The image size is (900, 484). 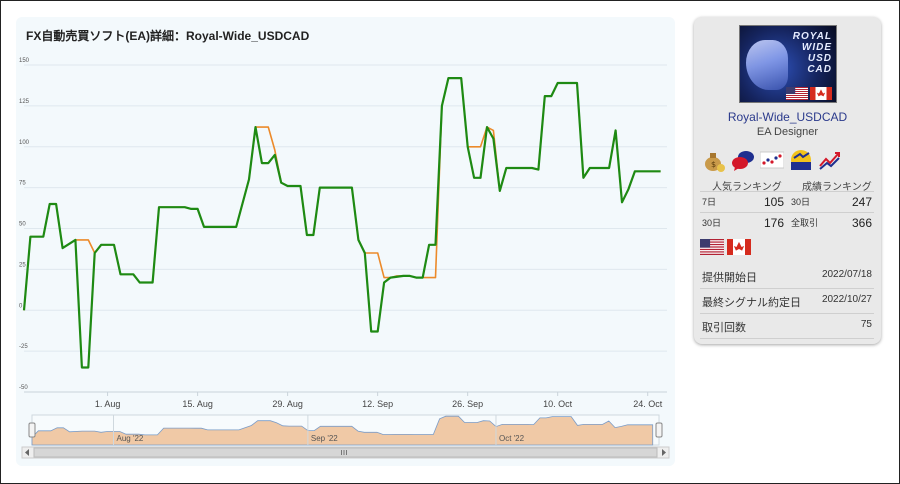 I want to click on navigator-label: Sep '22, so click(x=324, y=438).